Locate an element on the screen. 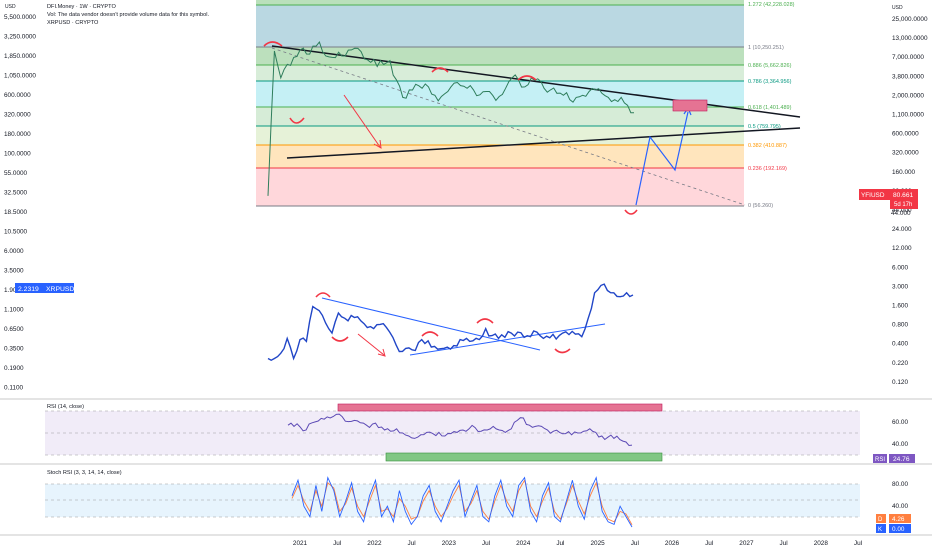 This screenshot has width=932, height=550. left-axis-tick: 0.1900 is located at coordinates (14, 368).